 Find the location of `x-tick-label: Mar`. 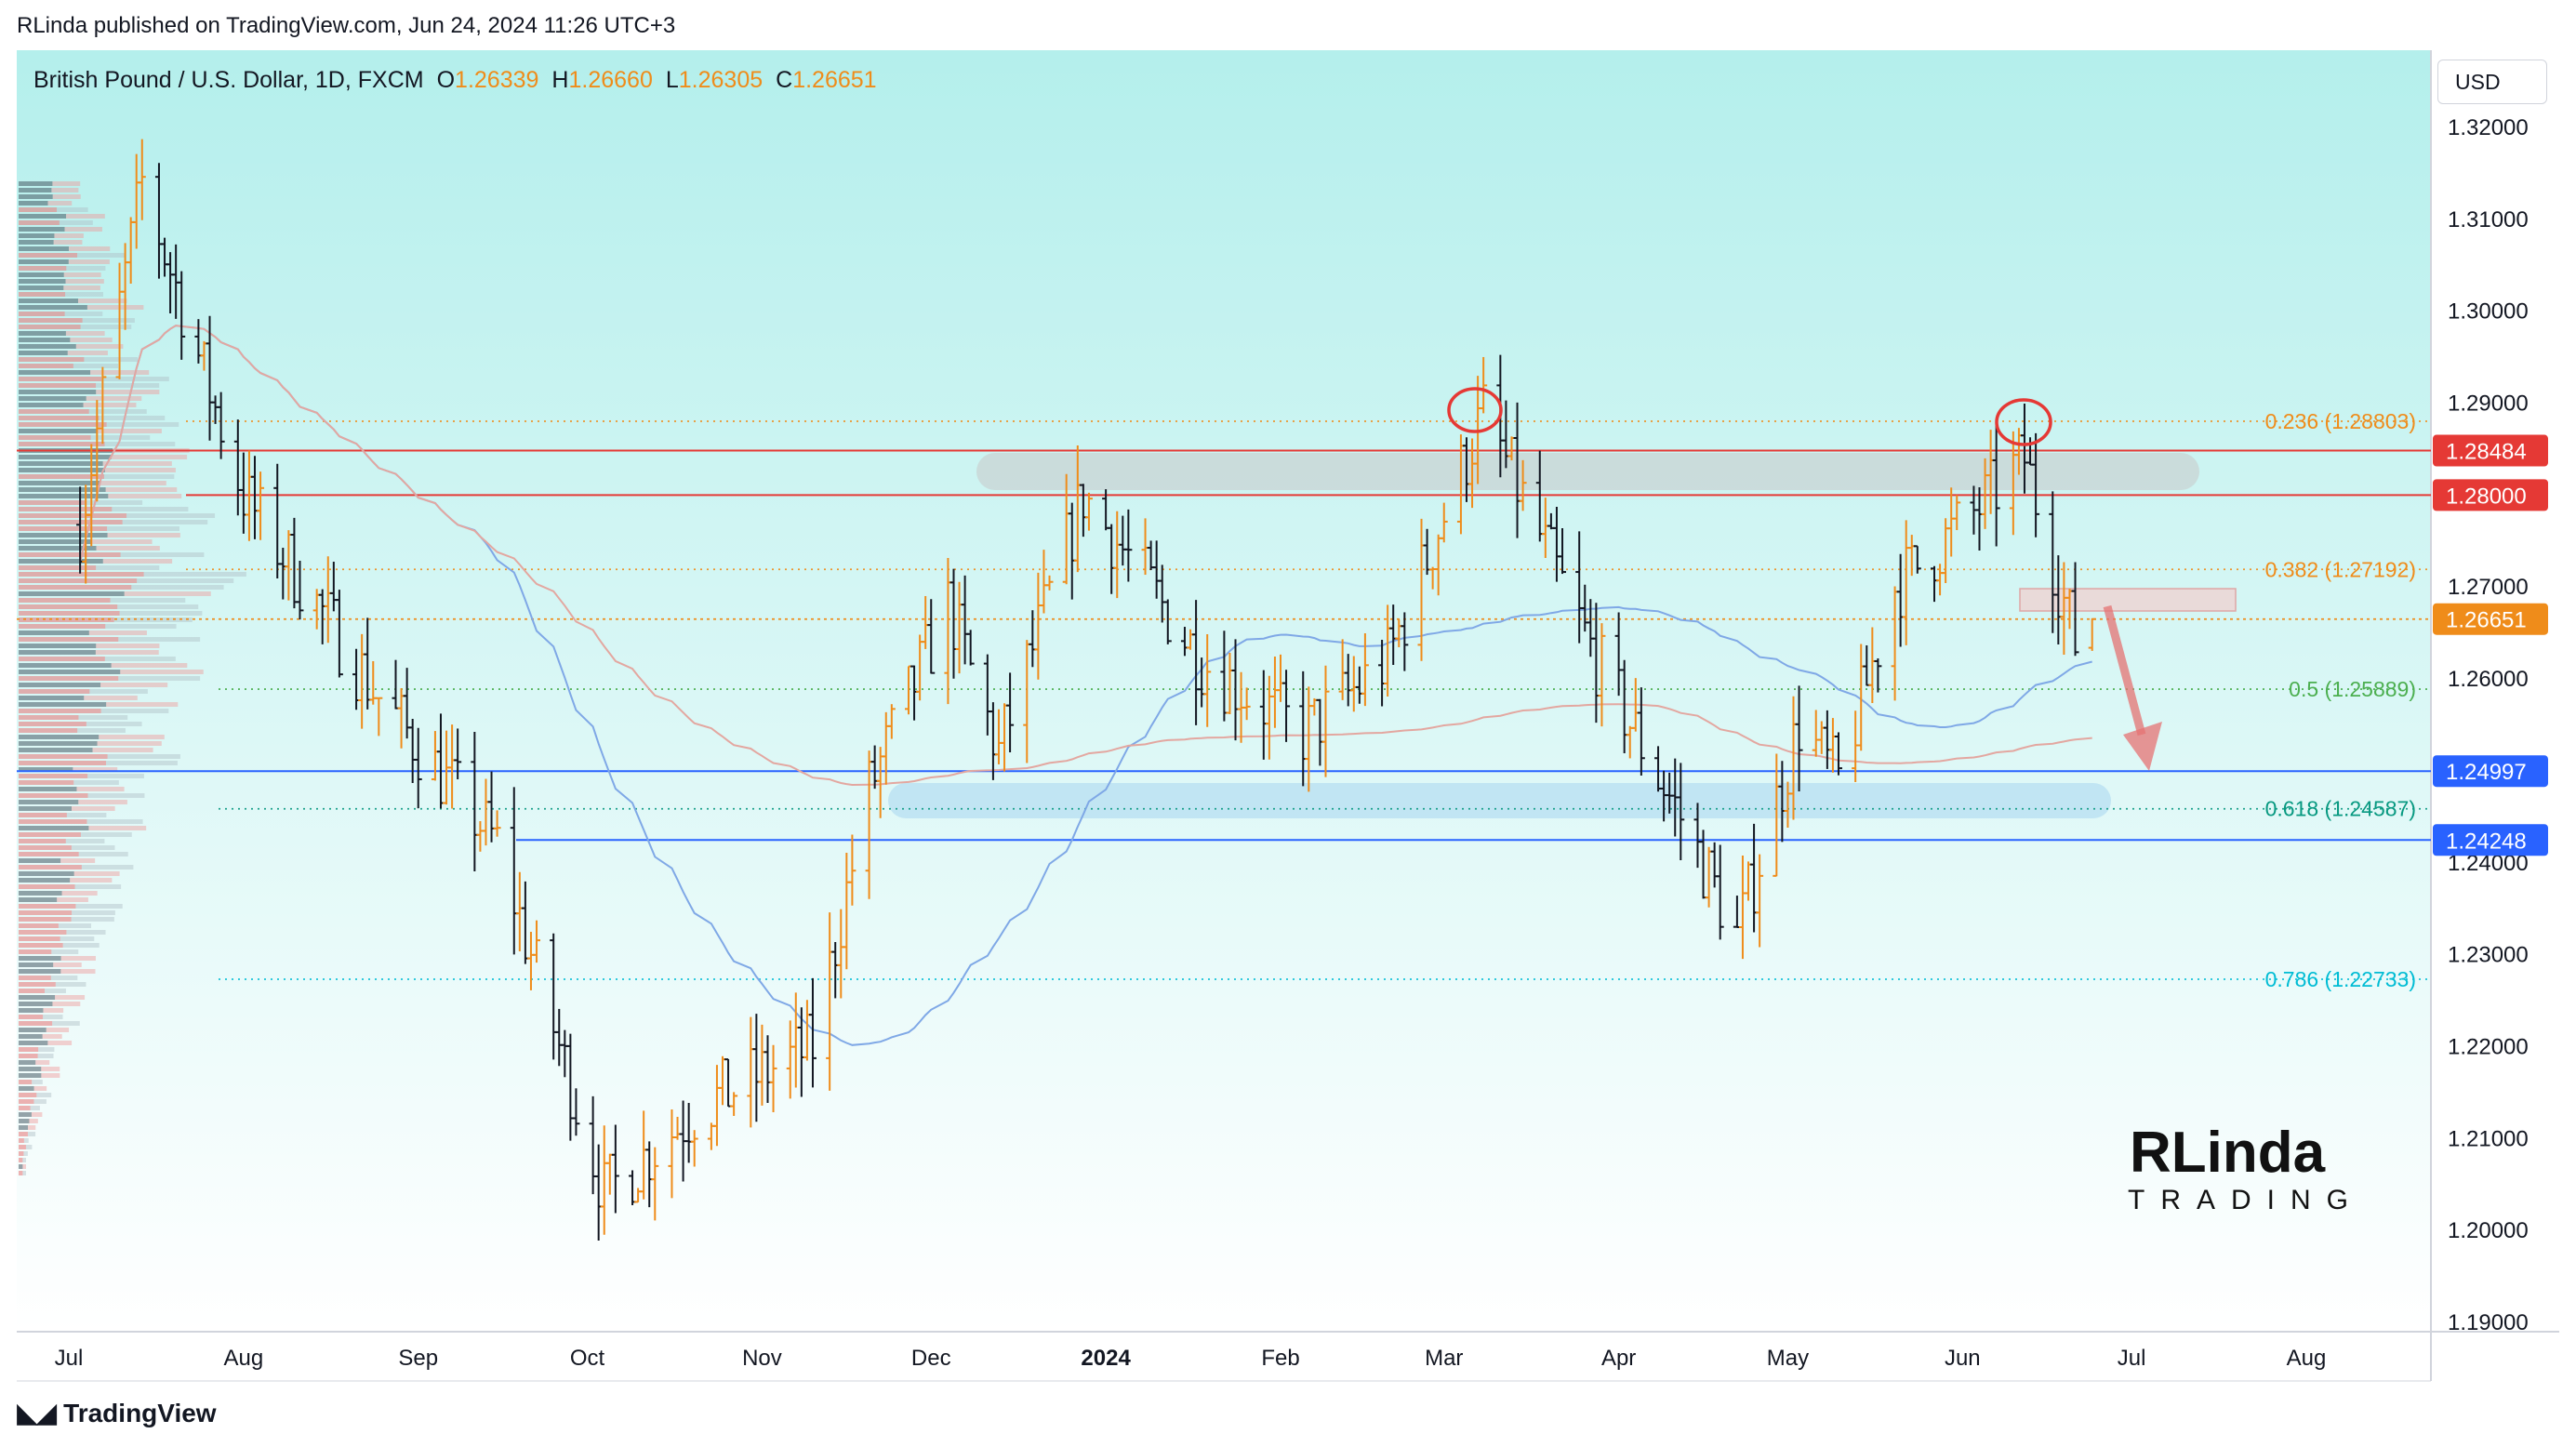

x-tick-label: Mar is located at coordinates (1444, 1358).